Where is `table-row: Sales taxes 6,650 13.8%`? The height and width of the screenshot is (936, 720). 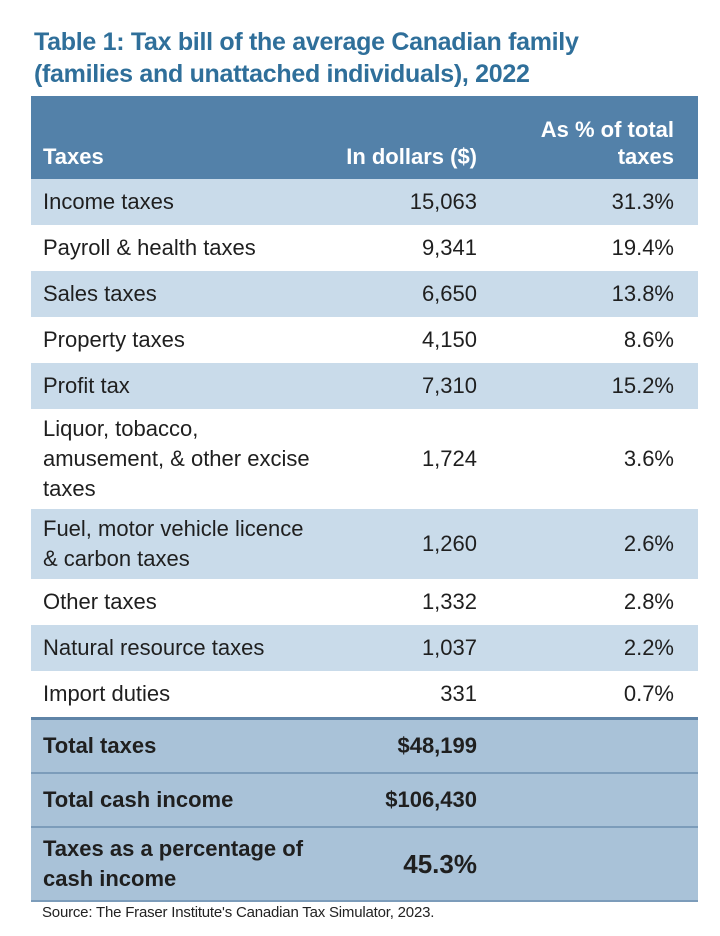
table-row: Sales taxes 6,650 13.8% is located at coordinates (364, 294).